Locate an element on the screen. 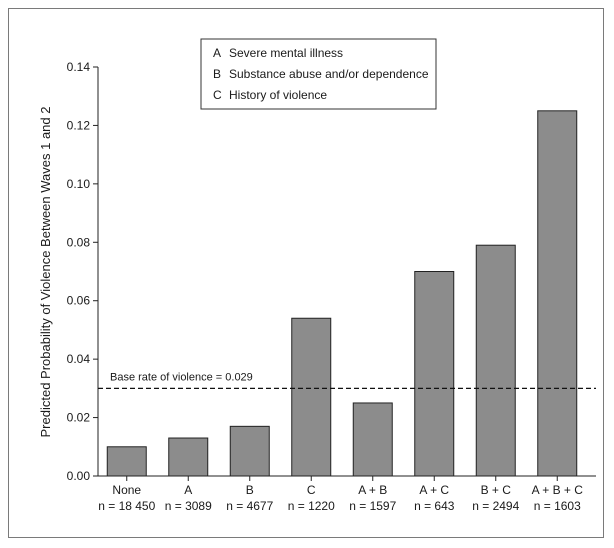 The width and height of the screenshot is (614, 548). category-label: A + B + C is located at coordinates (558, 490).